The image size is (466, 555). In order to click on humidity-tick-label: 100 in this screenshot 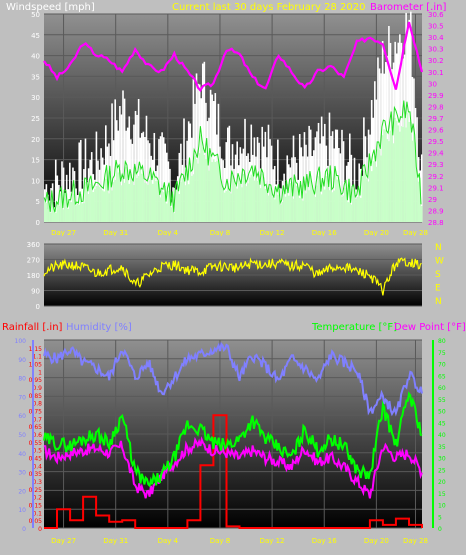, I will do `click(21, 341)`.